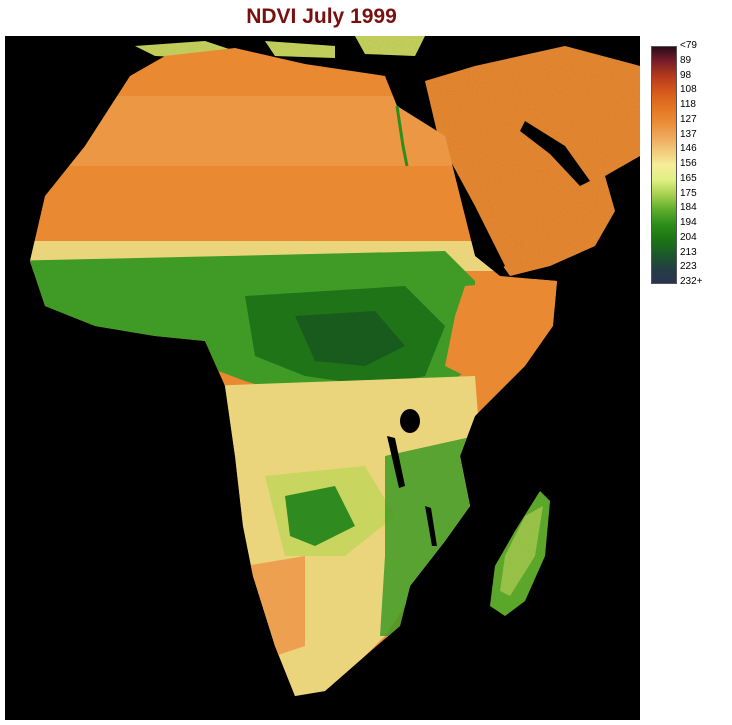 The image size is (732, 725). Describe the element at coordinates (688, 267) in the screenshot. I see `legend-label: 223` at that location.